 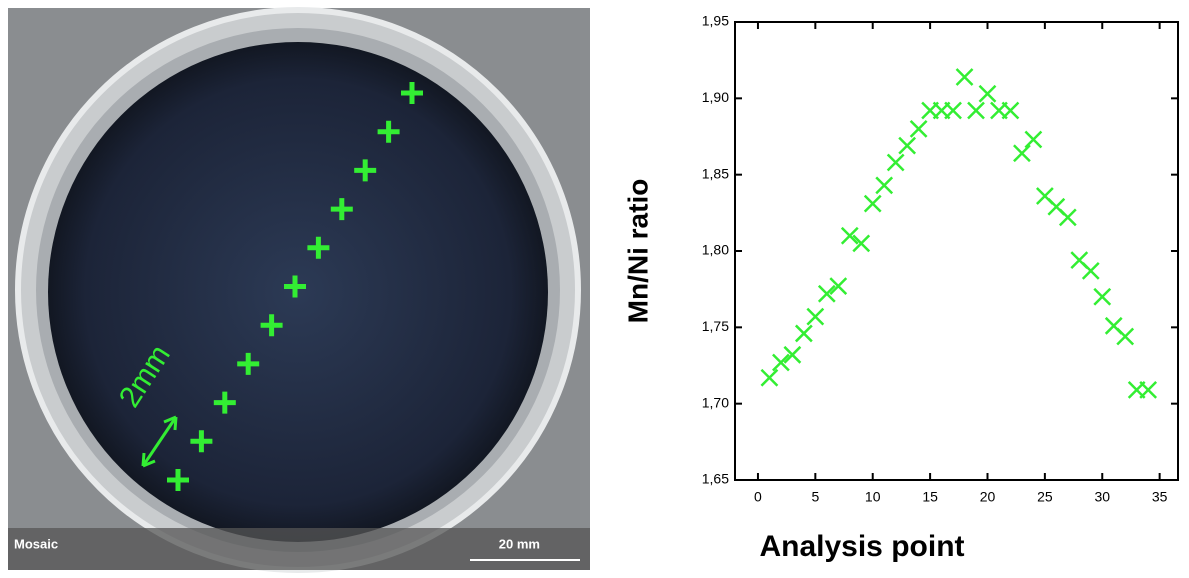 I want to click on y-tick-label: 1,95, so click(x=715, y=21).